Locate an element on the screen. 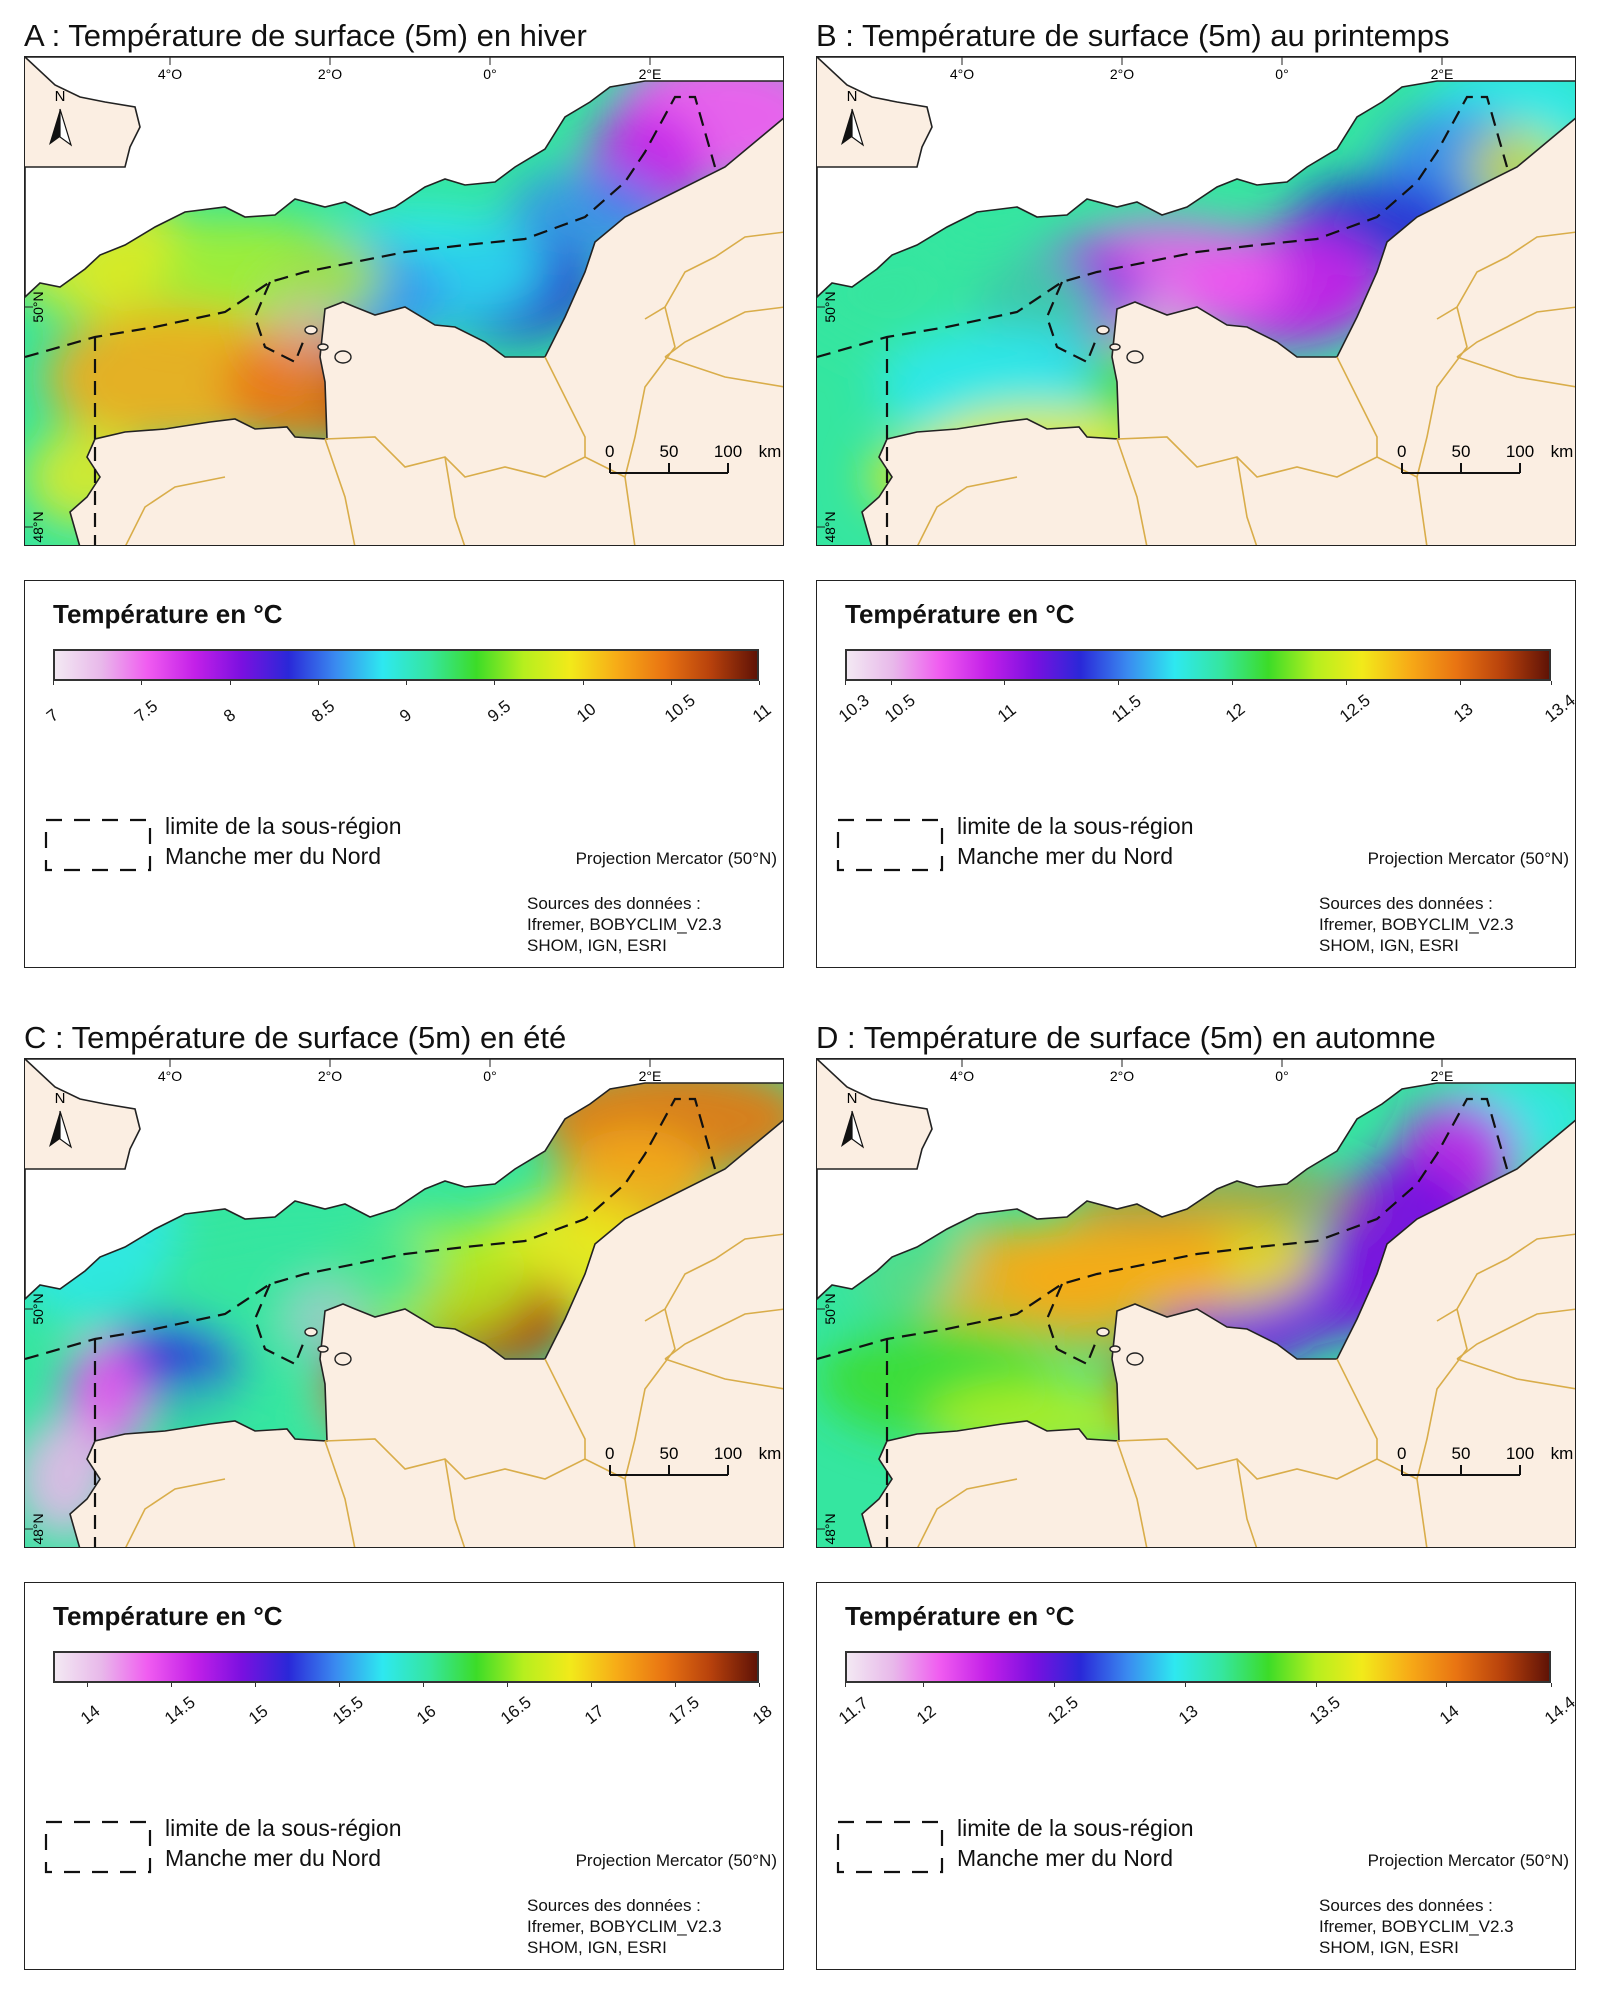 This screenshot has width=1600, height=2014. scale-label: 50 is located at coordinates (669, 451).